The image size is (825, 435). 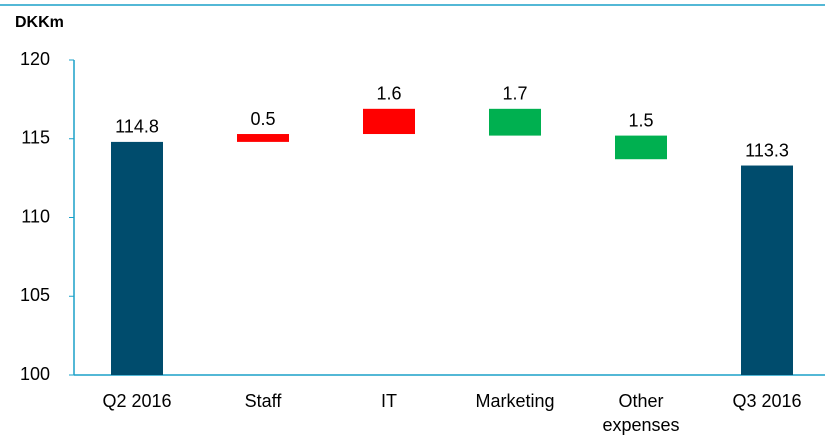 What do you see at coordinates (262, 119) in the screenshot?
I see `value-label: 0.5` at bounding box center [262, 119].